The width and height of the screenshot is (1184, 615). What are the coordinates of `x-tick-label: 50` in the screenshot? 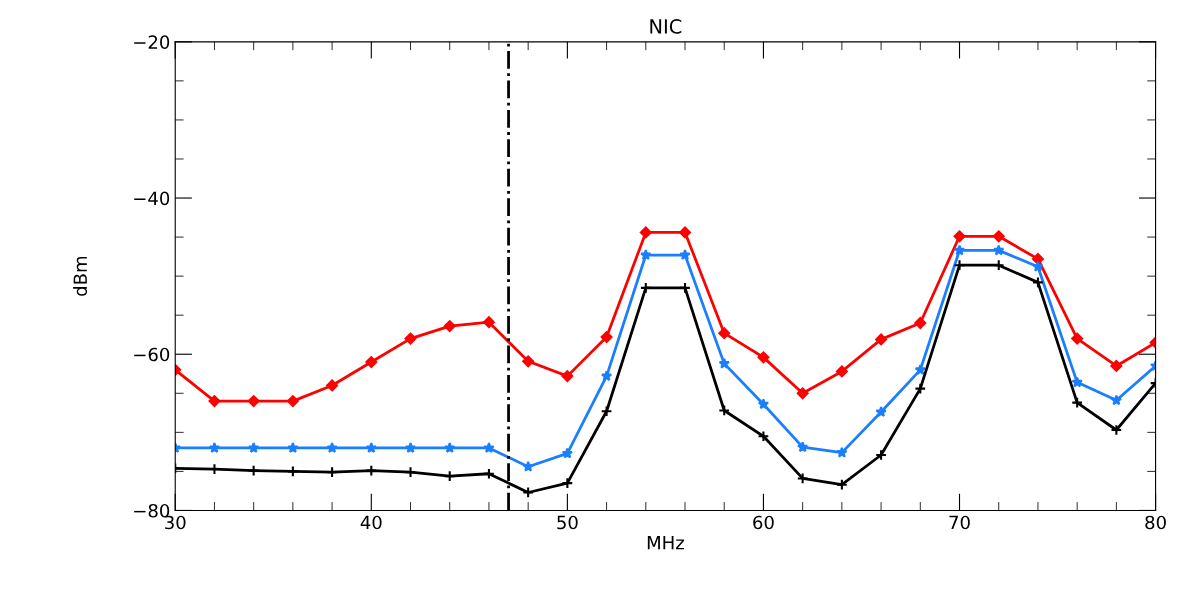 It's located at (567, 522).